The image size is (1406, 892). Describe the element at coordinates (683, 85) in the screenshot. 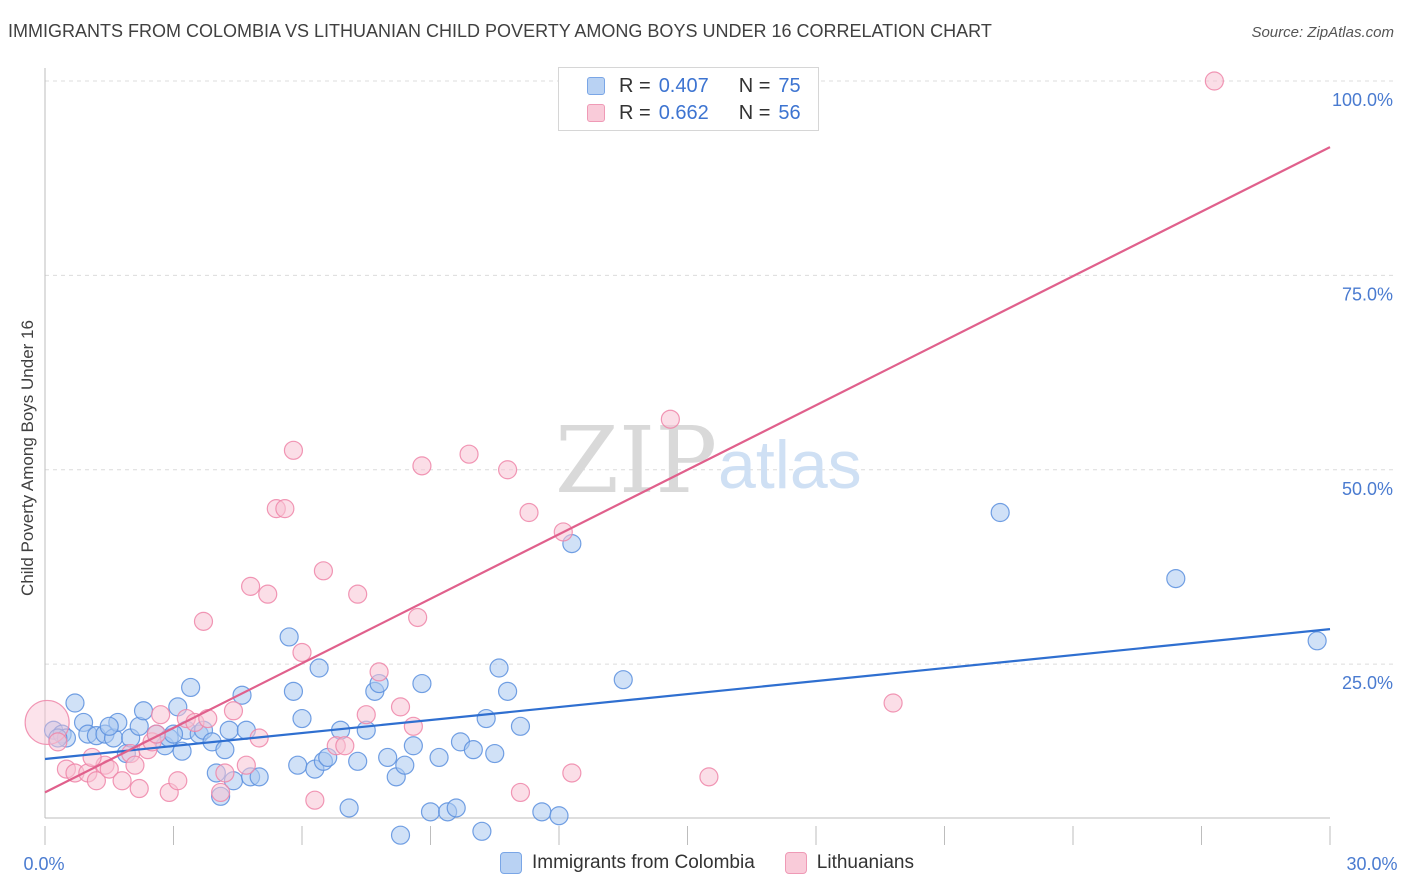

I see `legend-r-value: 0.407` at that location.